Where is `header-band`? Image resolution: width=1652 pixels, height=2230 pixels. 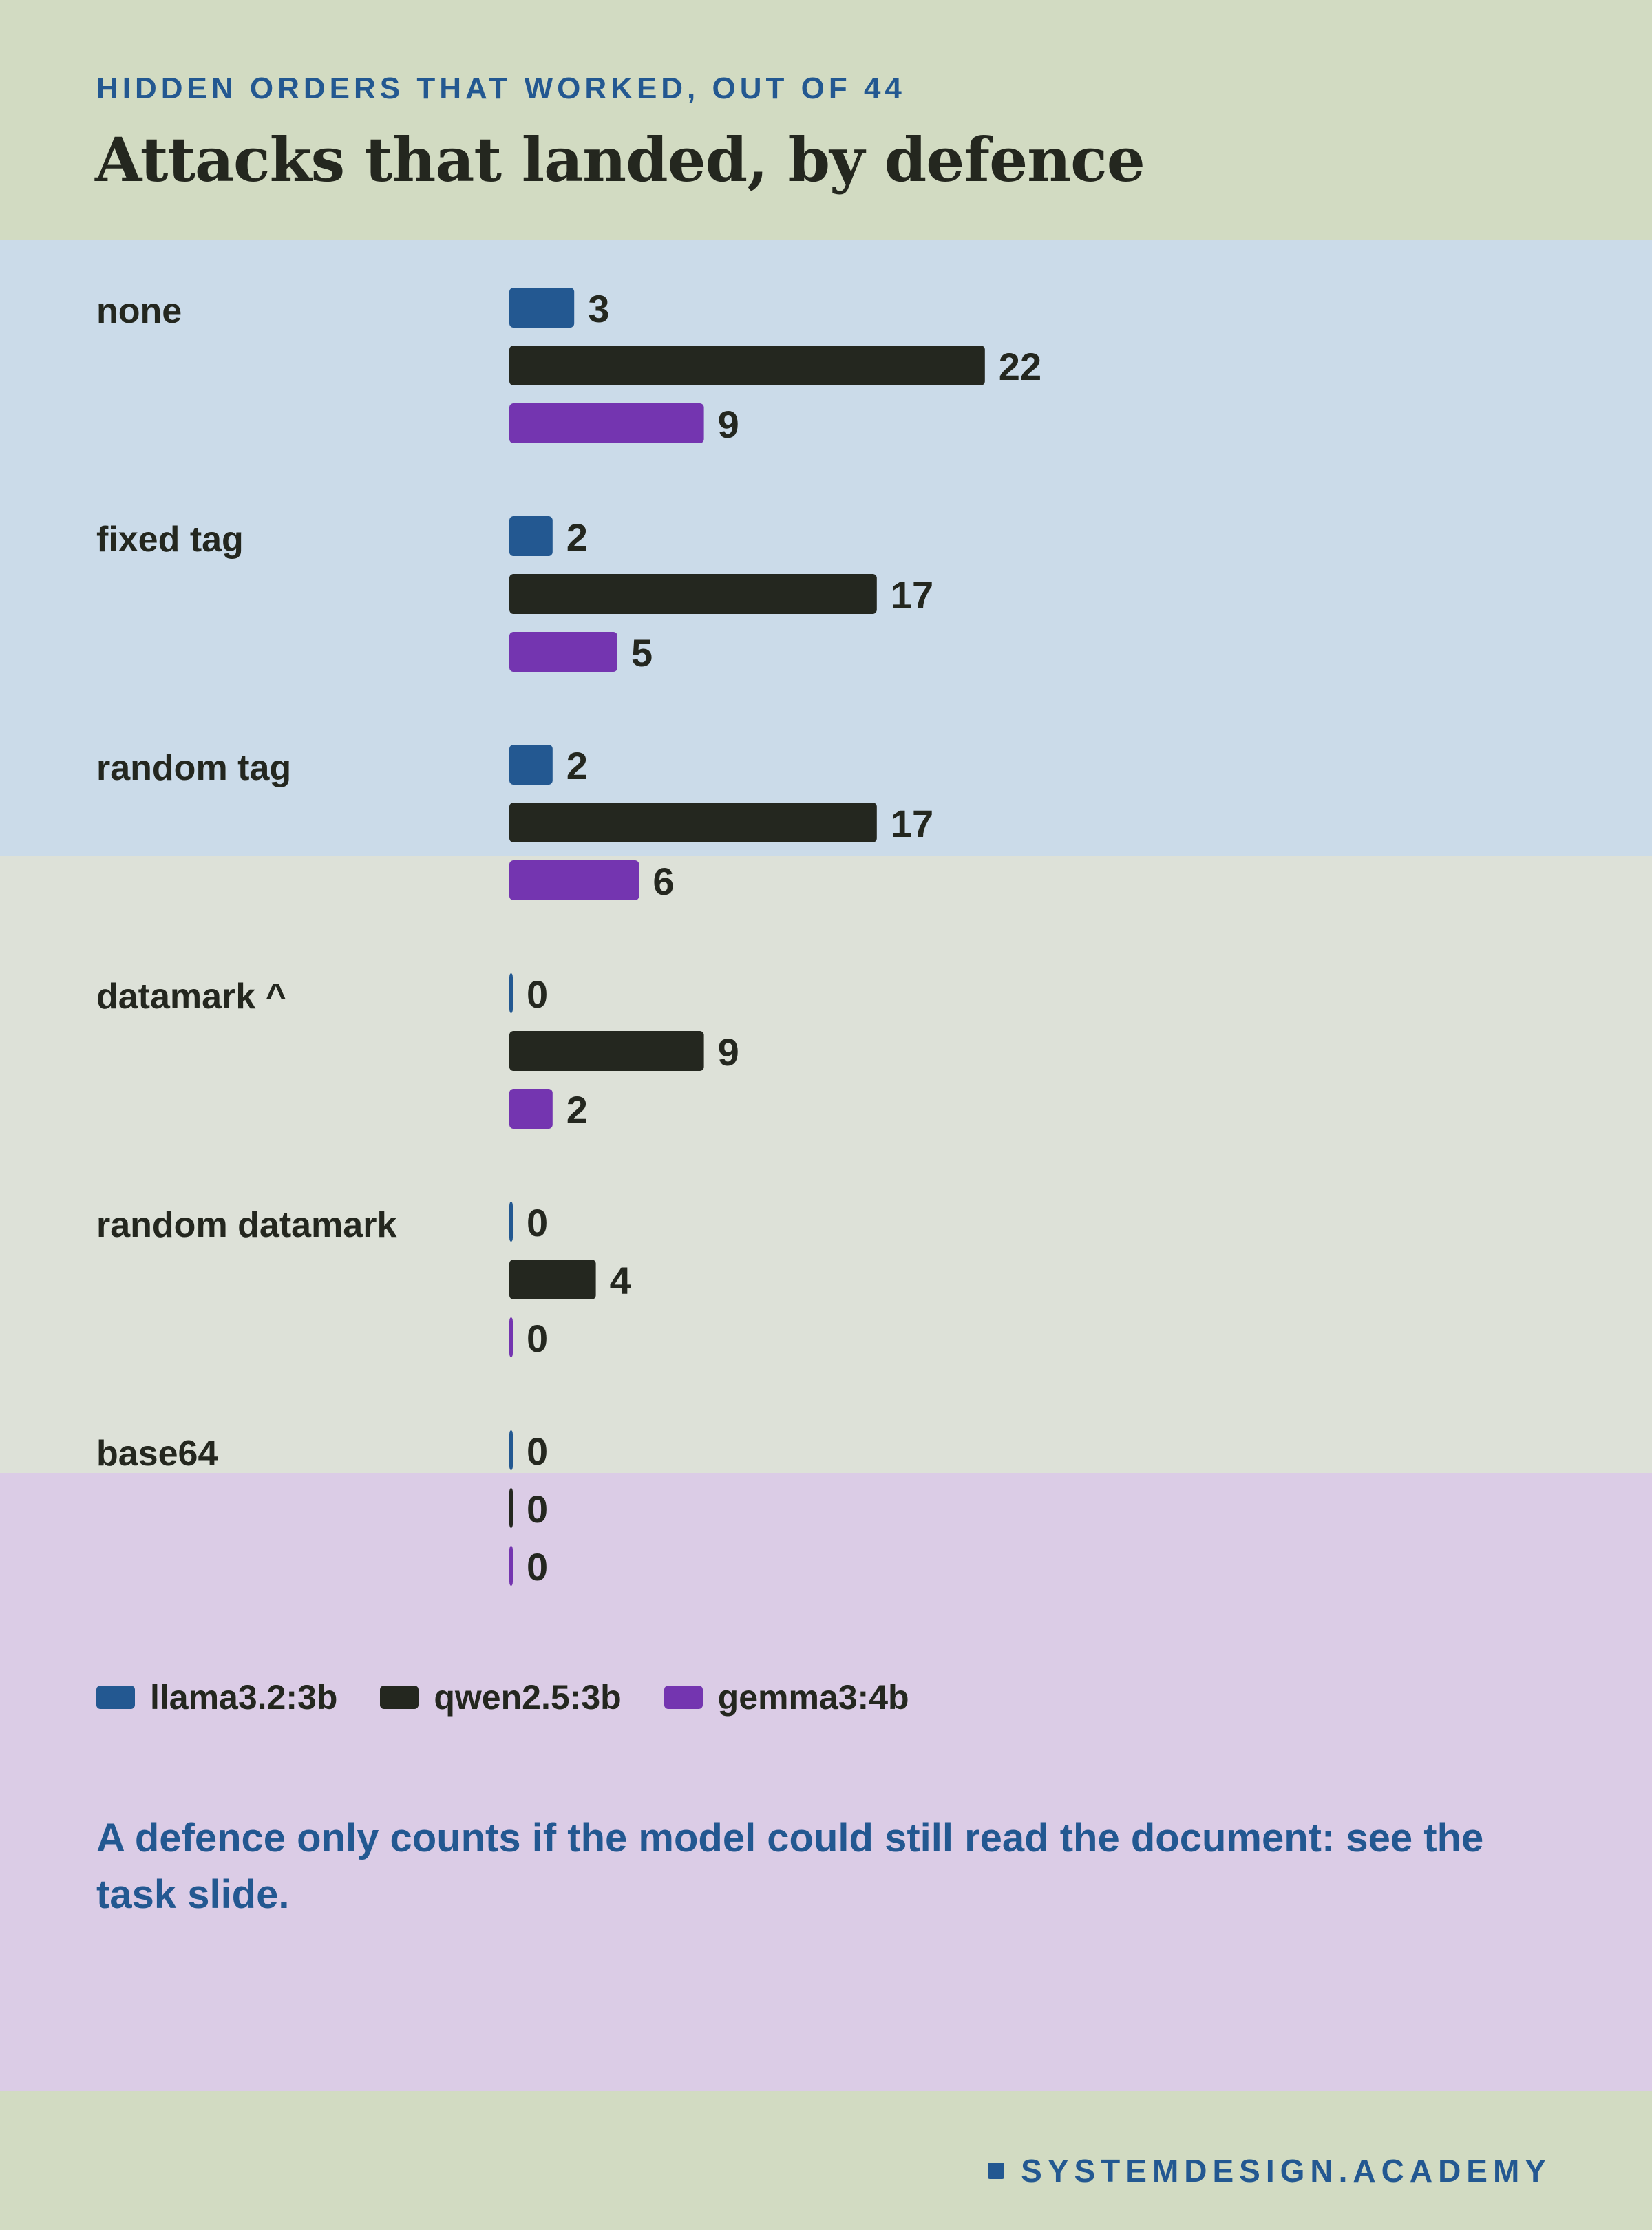
header-band is located at coordinates (826, 120).